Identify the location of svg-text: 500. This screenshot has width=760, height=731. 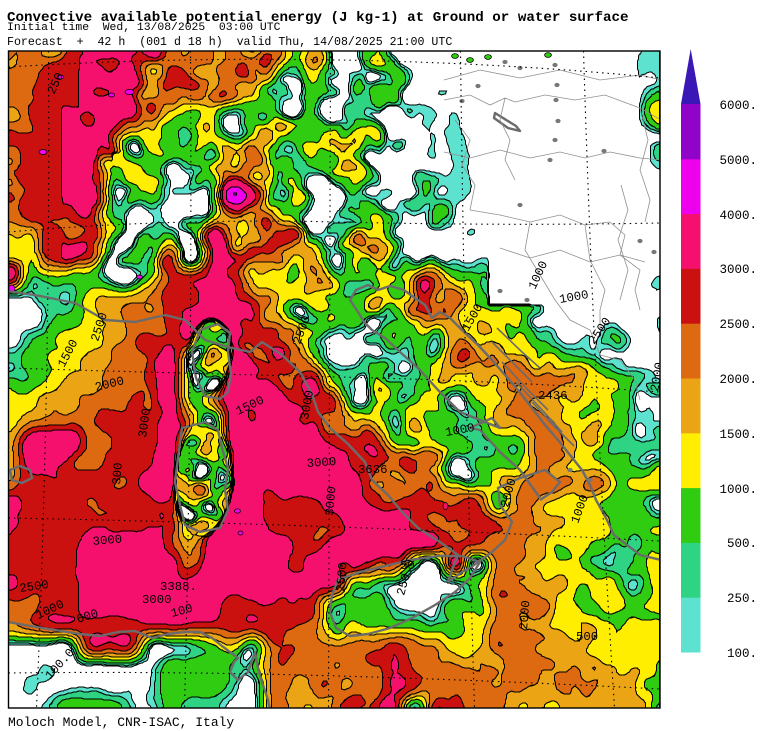
(587, 637).